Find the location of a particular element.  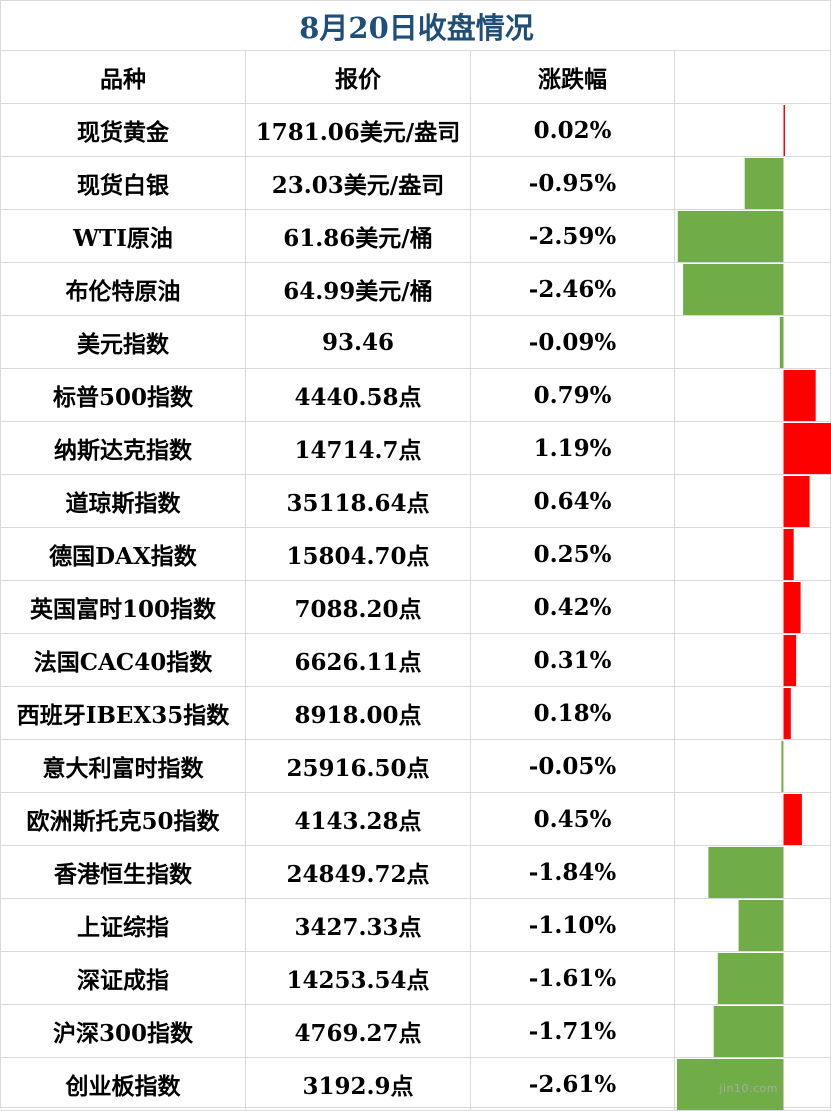

row-change: 0.45% is located at coordinates (573, 819).